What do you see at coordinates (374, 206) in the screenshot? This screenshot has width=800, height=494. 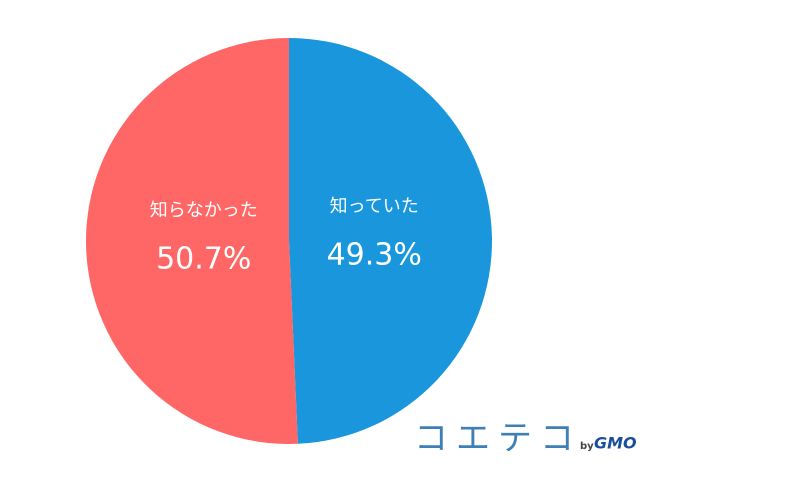 I see `slice-label: 知っていた` at bounding box center [374, 206].